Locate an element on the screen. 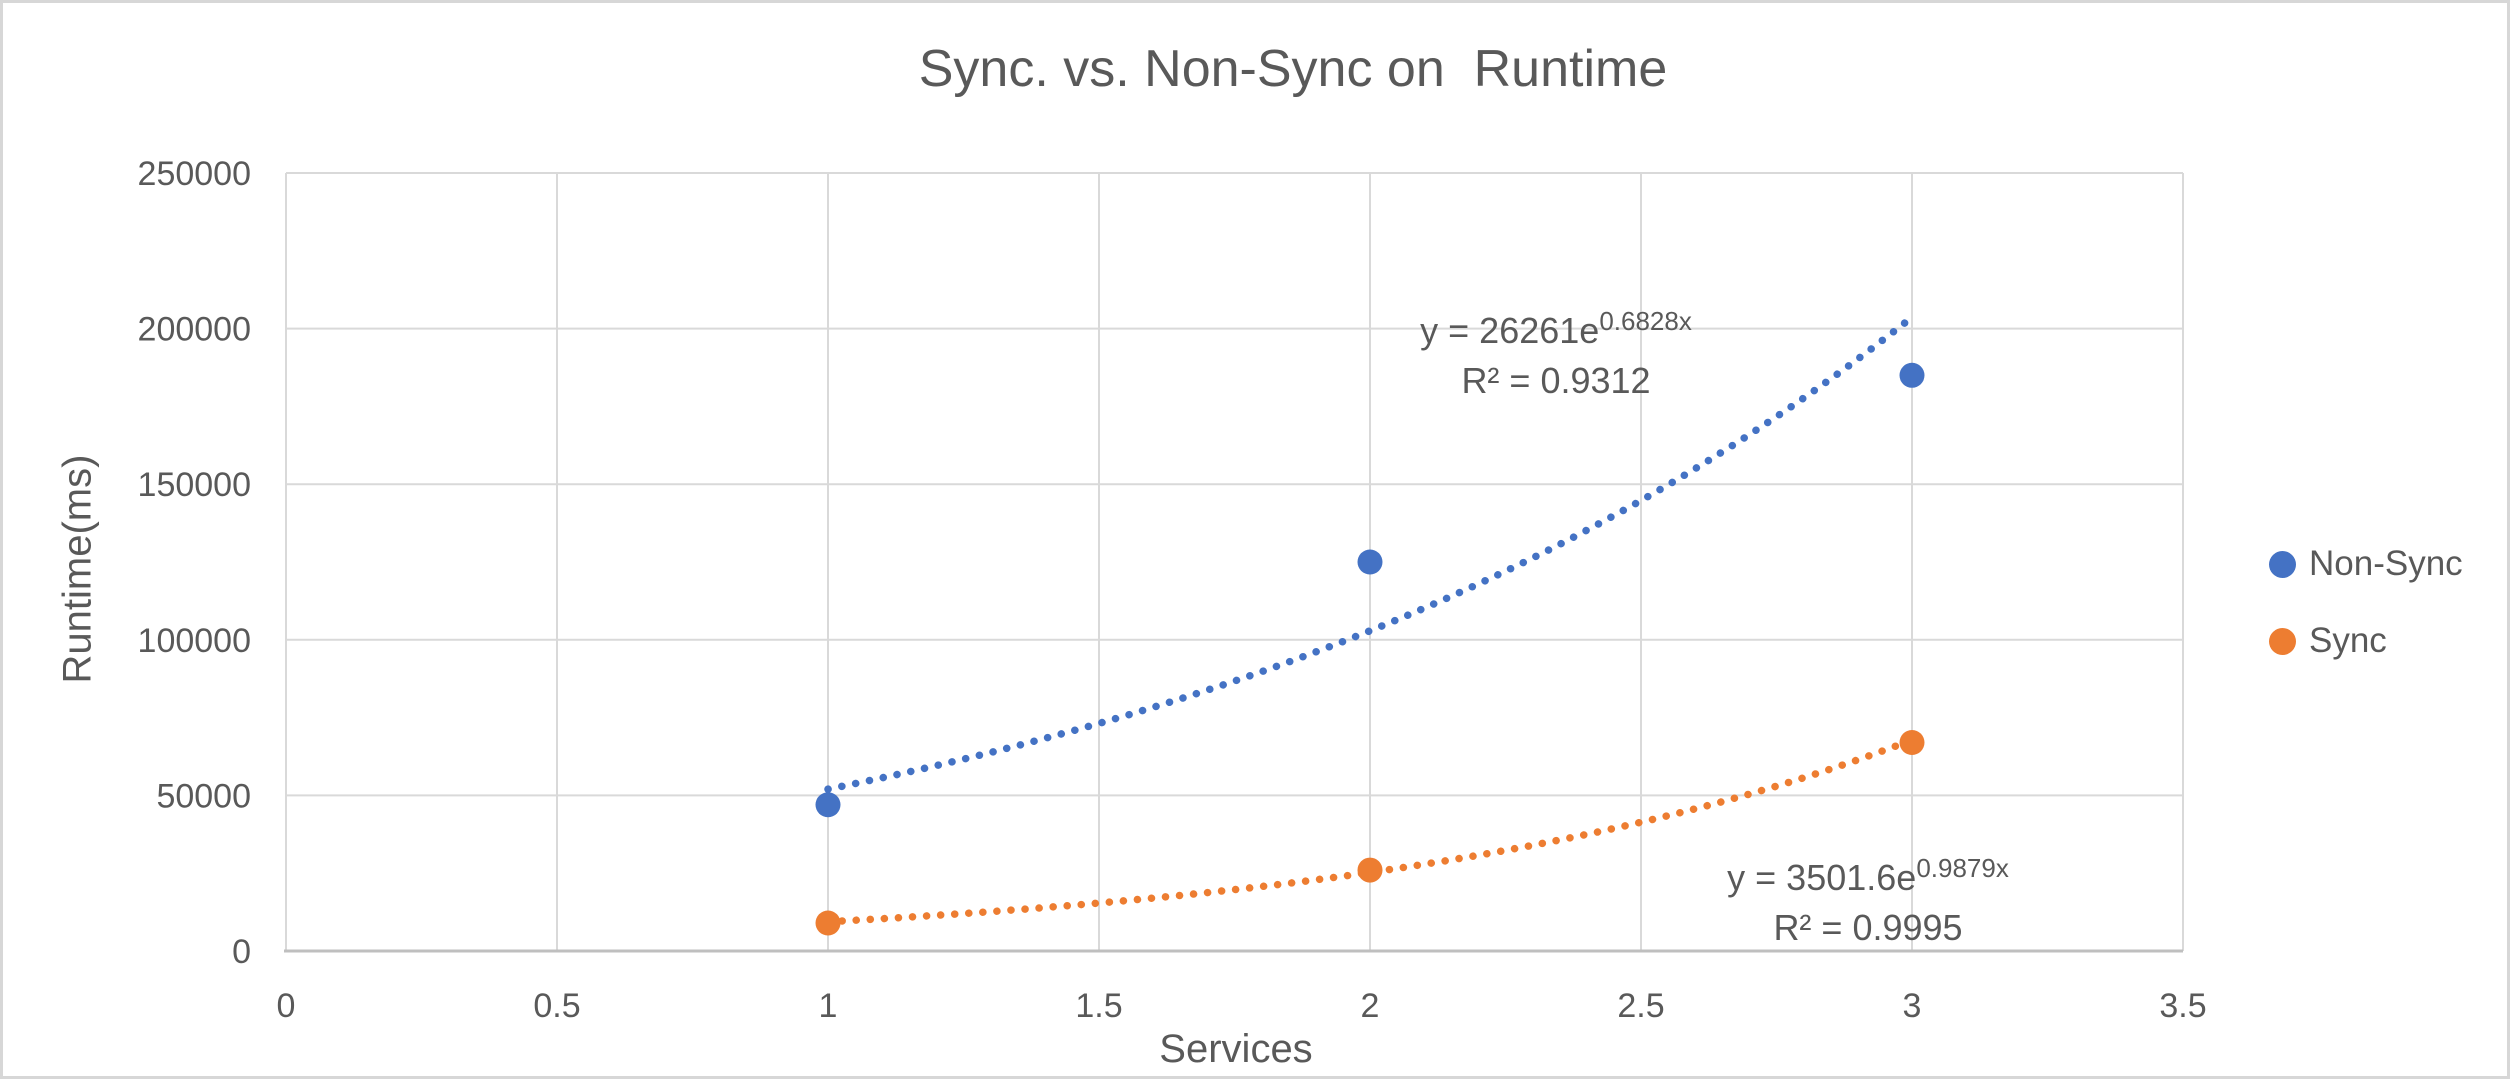 The image size is (2510, 1082). x-tick-label: 3.5 is located at coordinates (2182, 1006).